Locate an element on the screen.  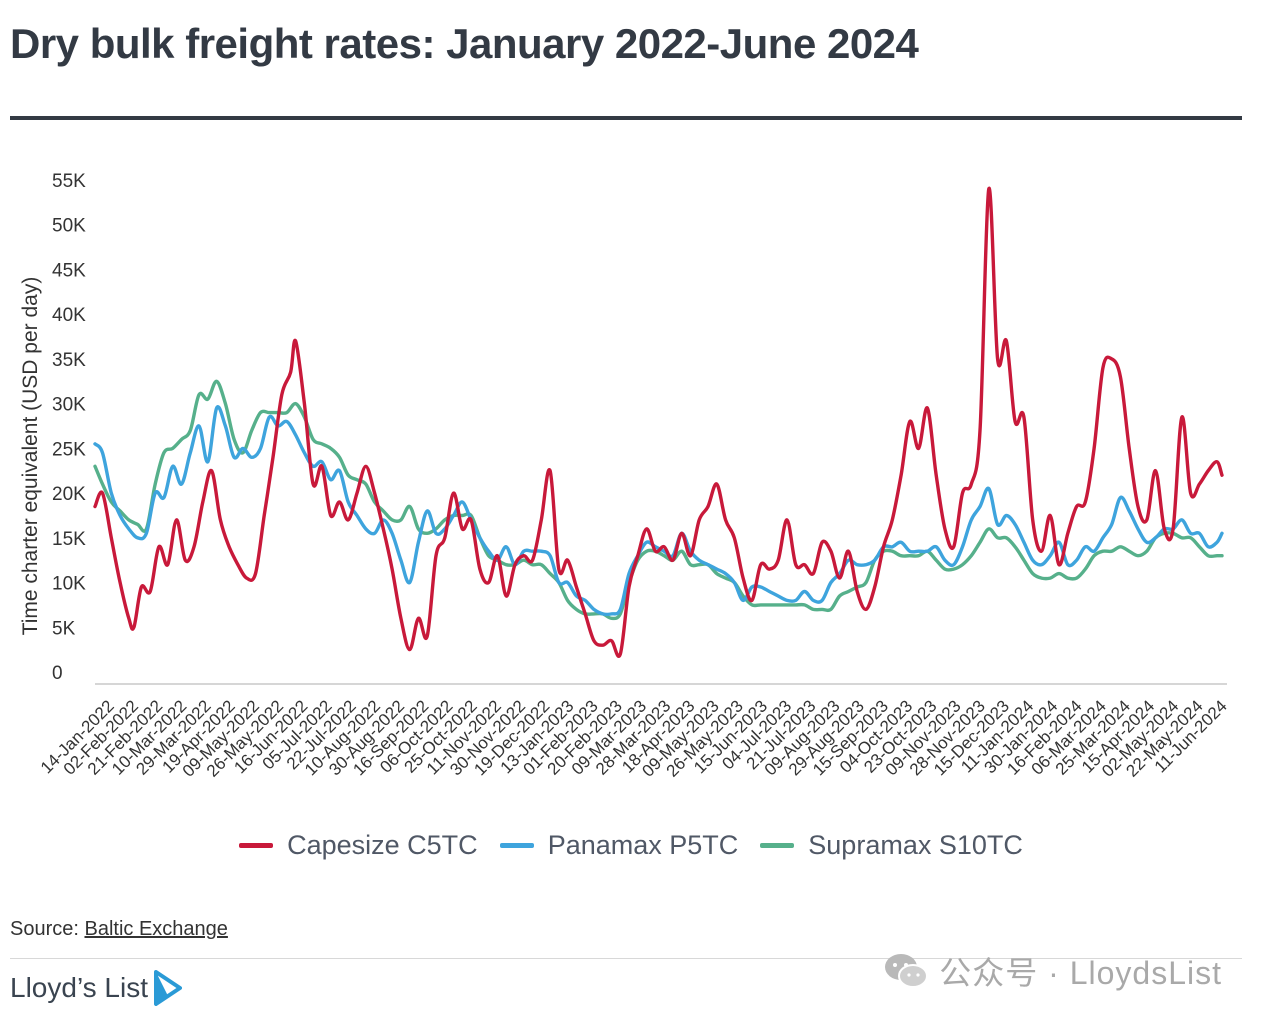
title-divider is located at coordinates (626, 118).